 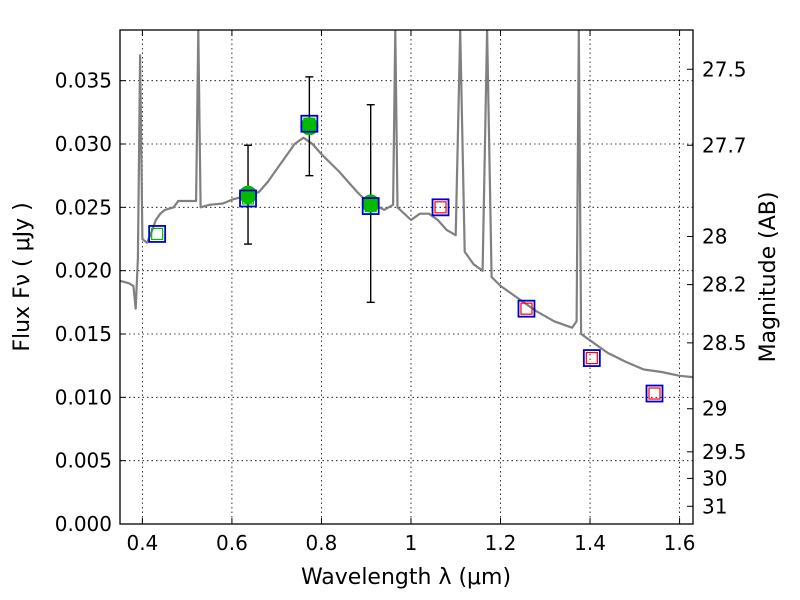 What do you see at coordinates (83, 81) in the screenshot?
I see `y-tick-label: 0.035` at bounding box center [83, 81].